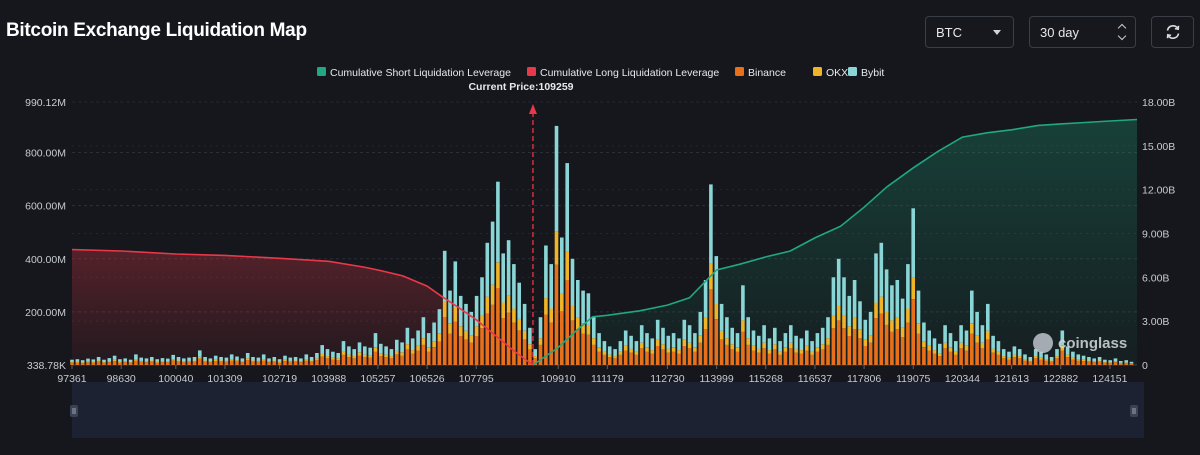  Describe the element at coordinates (46, 366) in the screenshot. I see `y-left-tick-label: 338.78K` at that location.